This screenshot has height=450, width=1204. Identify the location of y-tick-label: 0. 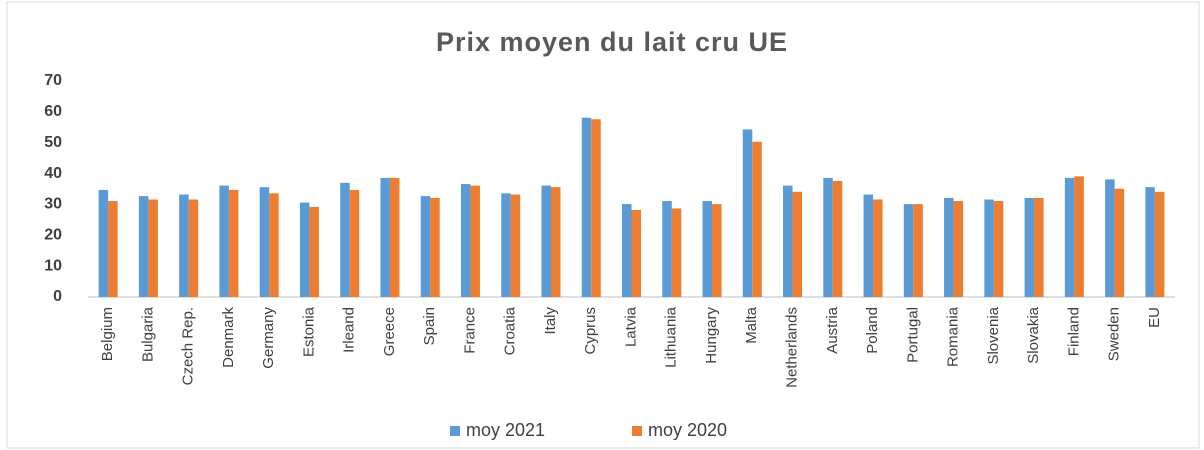
(57, 296).